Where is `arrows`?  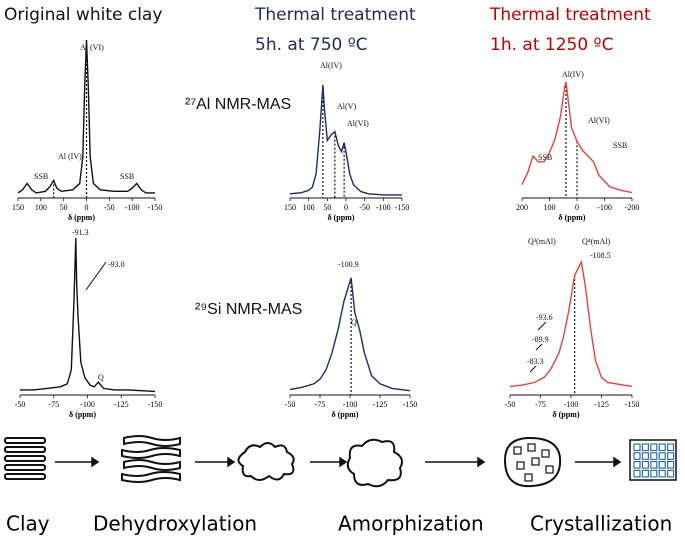
arrows is located at coordinates (338, 462).